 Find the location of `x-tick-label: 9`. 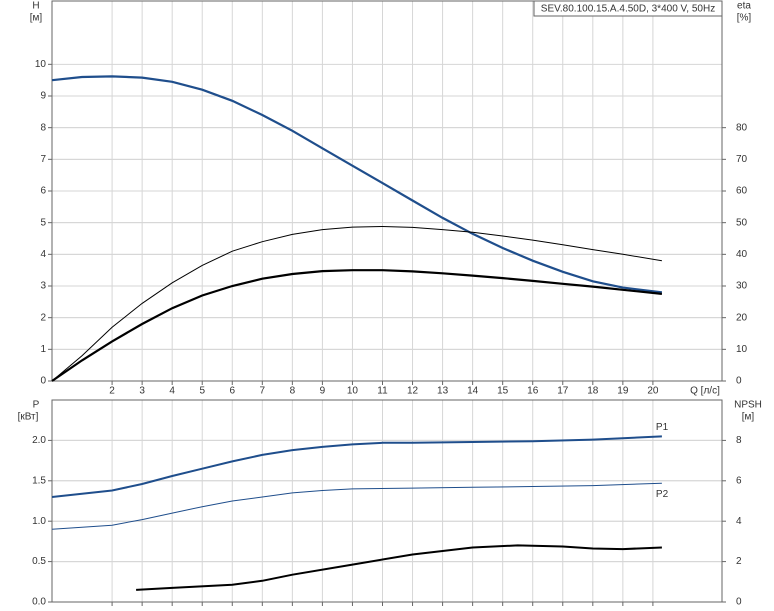

x-tick-label: 9 is located at coordinates (323, 391).